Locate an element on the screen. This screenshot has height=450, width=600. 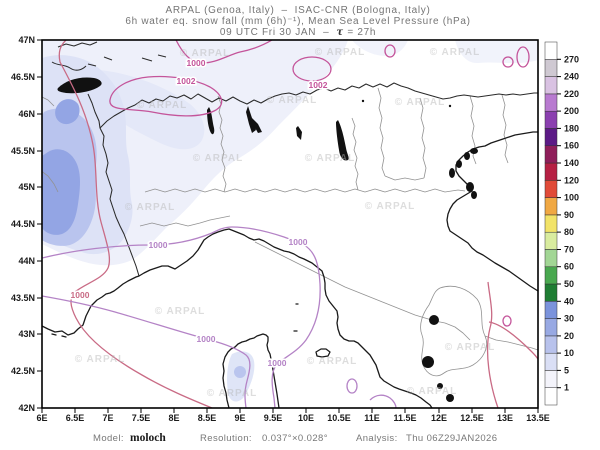
y-tick-label: 44N is located at coordinates (26, 261).